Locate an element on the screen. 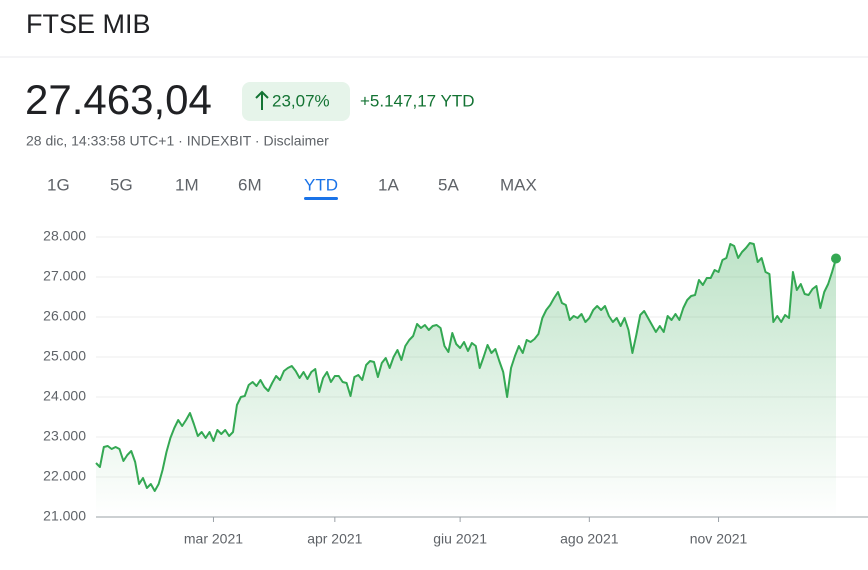 The height and width of the screenshot is (570, 868). end-point is located at coordinates (836, 258).